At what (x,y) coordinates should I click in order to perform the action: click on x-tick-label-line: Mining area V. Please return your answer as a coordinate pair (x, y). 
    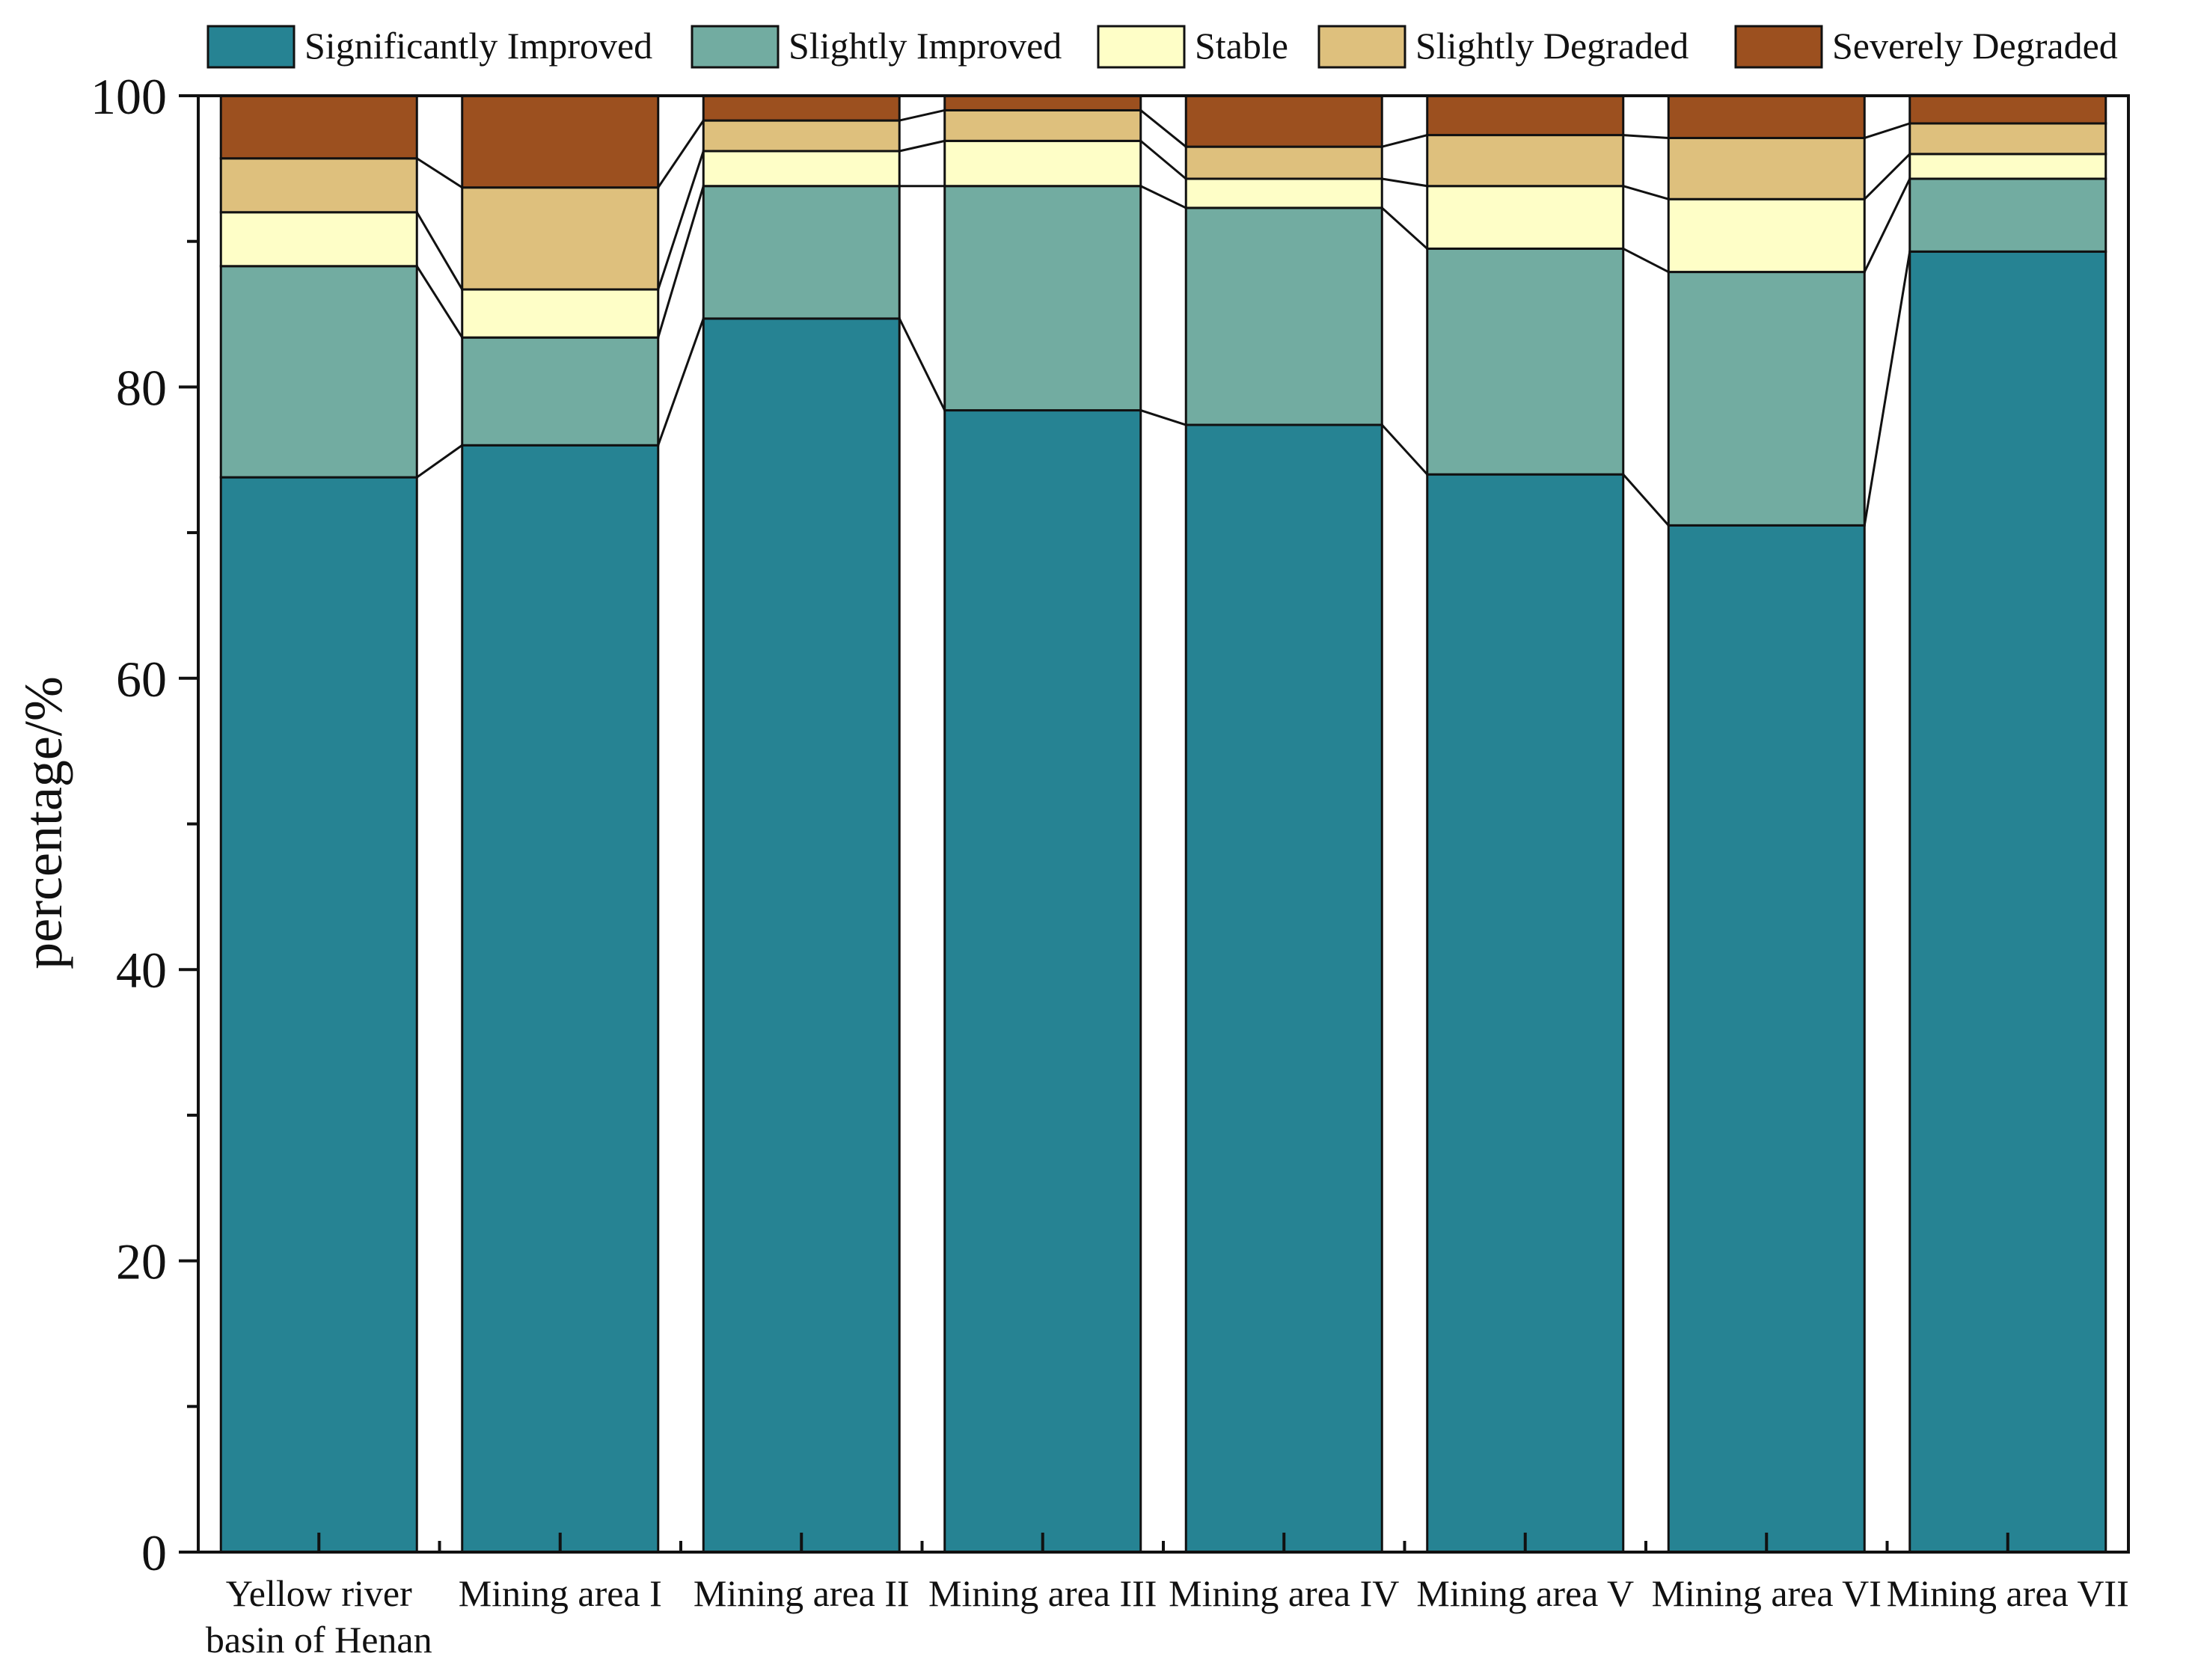
    Looking at the image, I should click on (1525, 1593).